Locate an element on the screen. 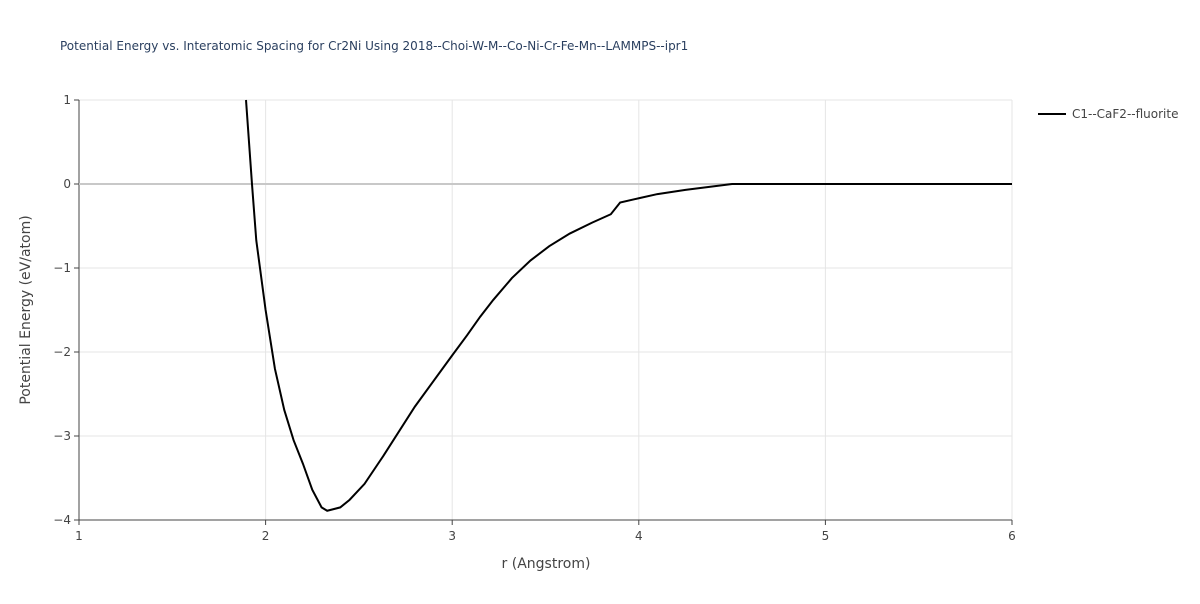 The height and width of the screenshot is (604, 1200). x-tick-label: 5 is located at coordinates (826, 536).